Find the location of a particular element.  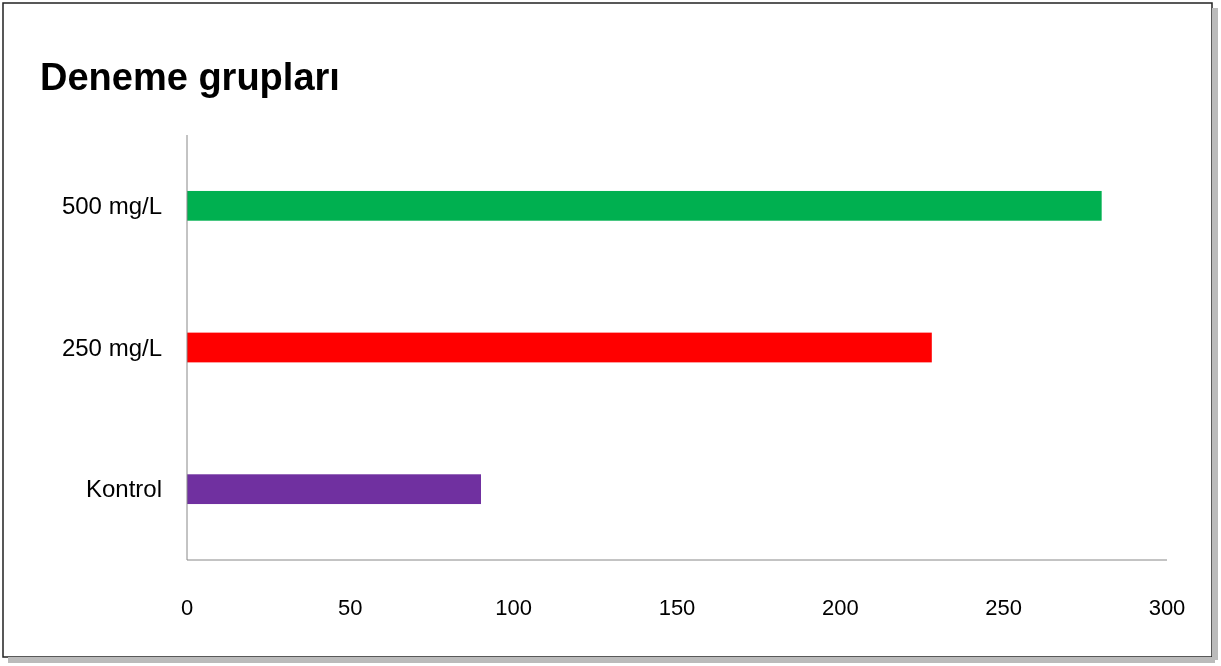

y-tick-label: Kontrol is located at coordinates (123, 489).